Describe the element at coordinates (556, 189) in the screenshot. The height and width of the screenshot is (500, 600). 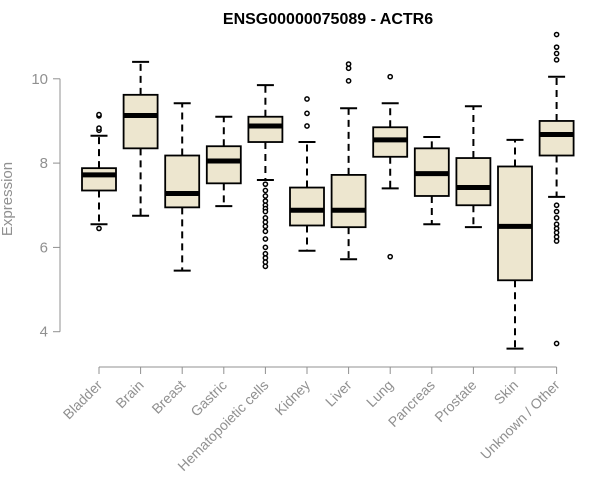
I see `box-unknown-other` at that location.